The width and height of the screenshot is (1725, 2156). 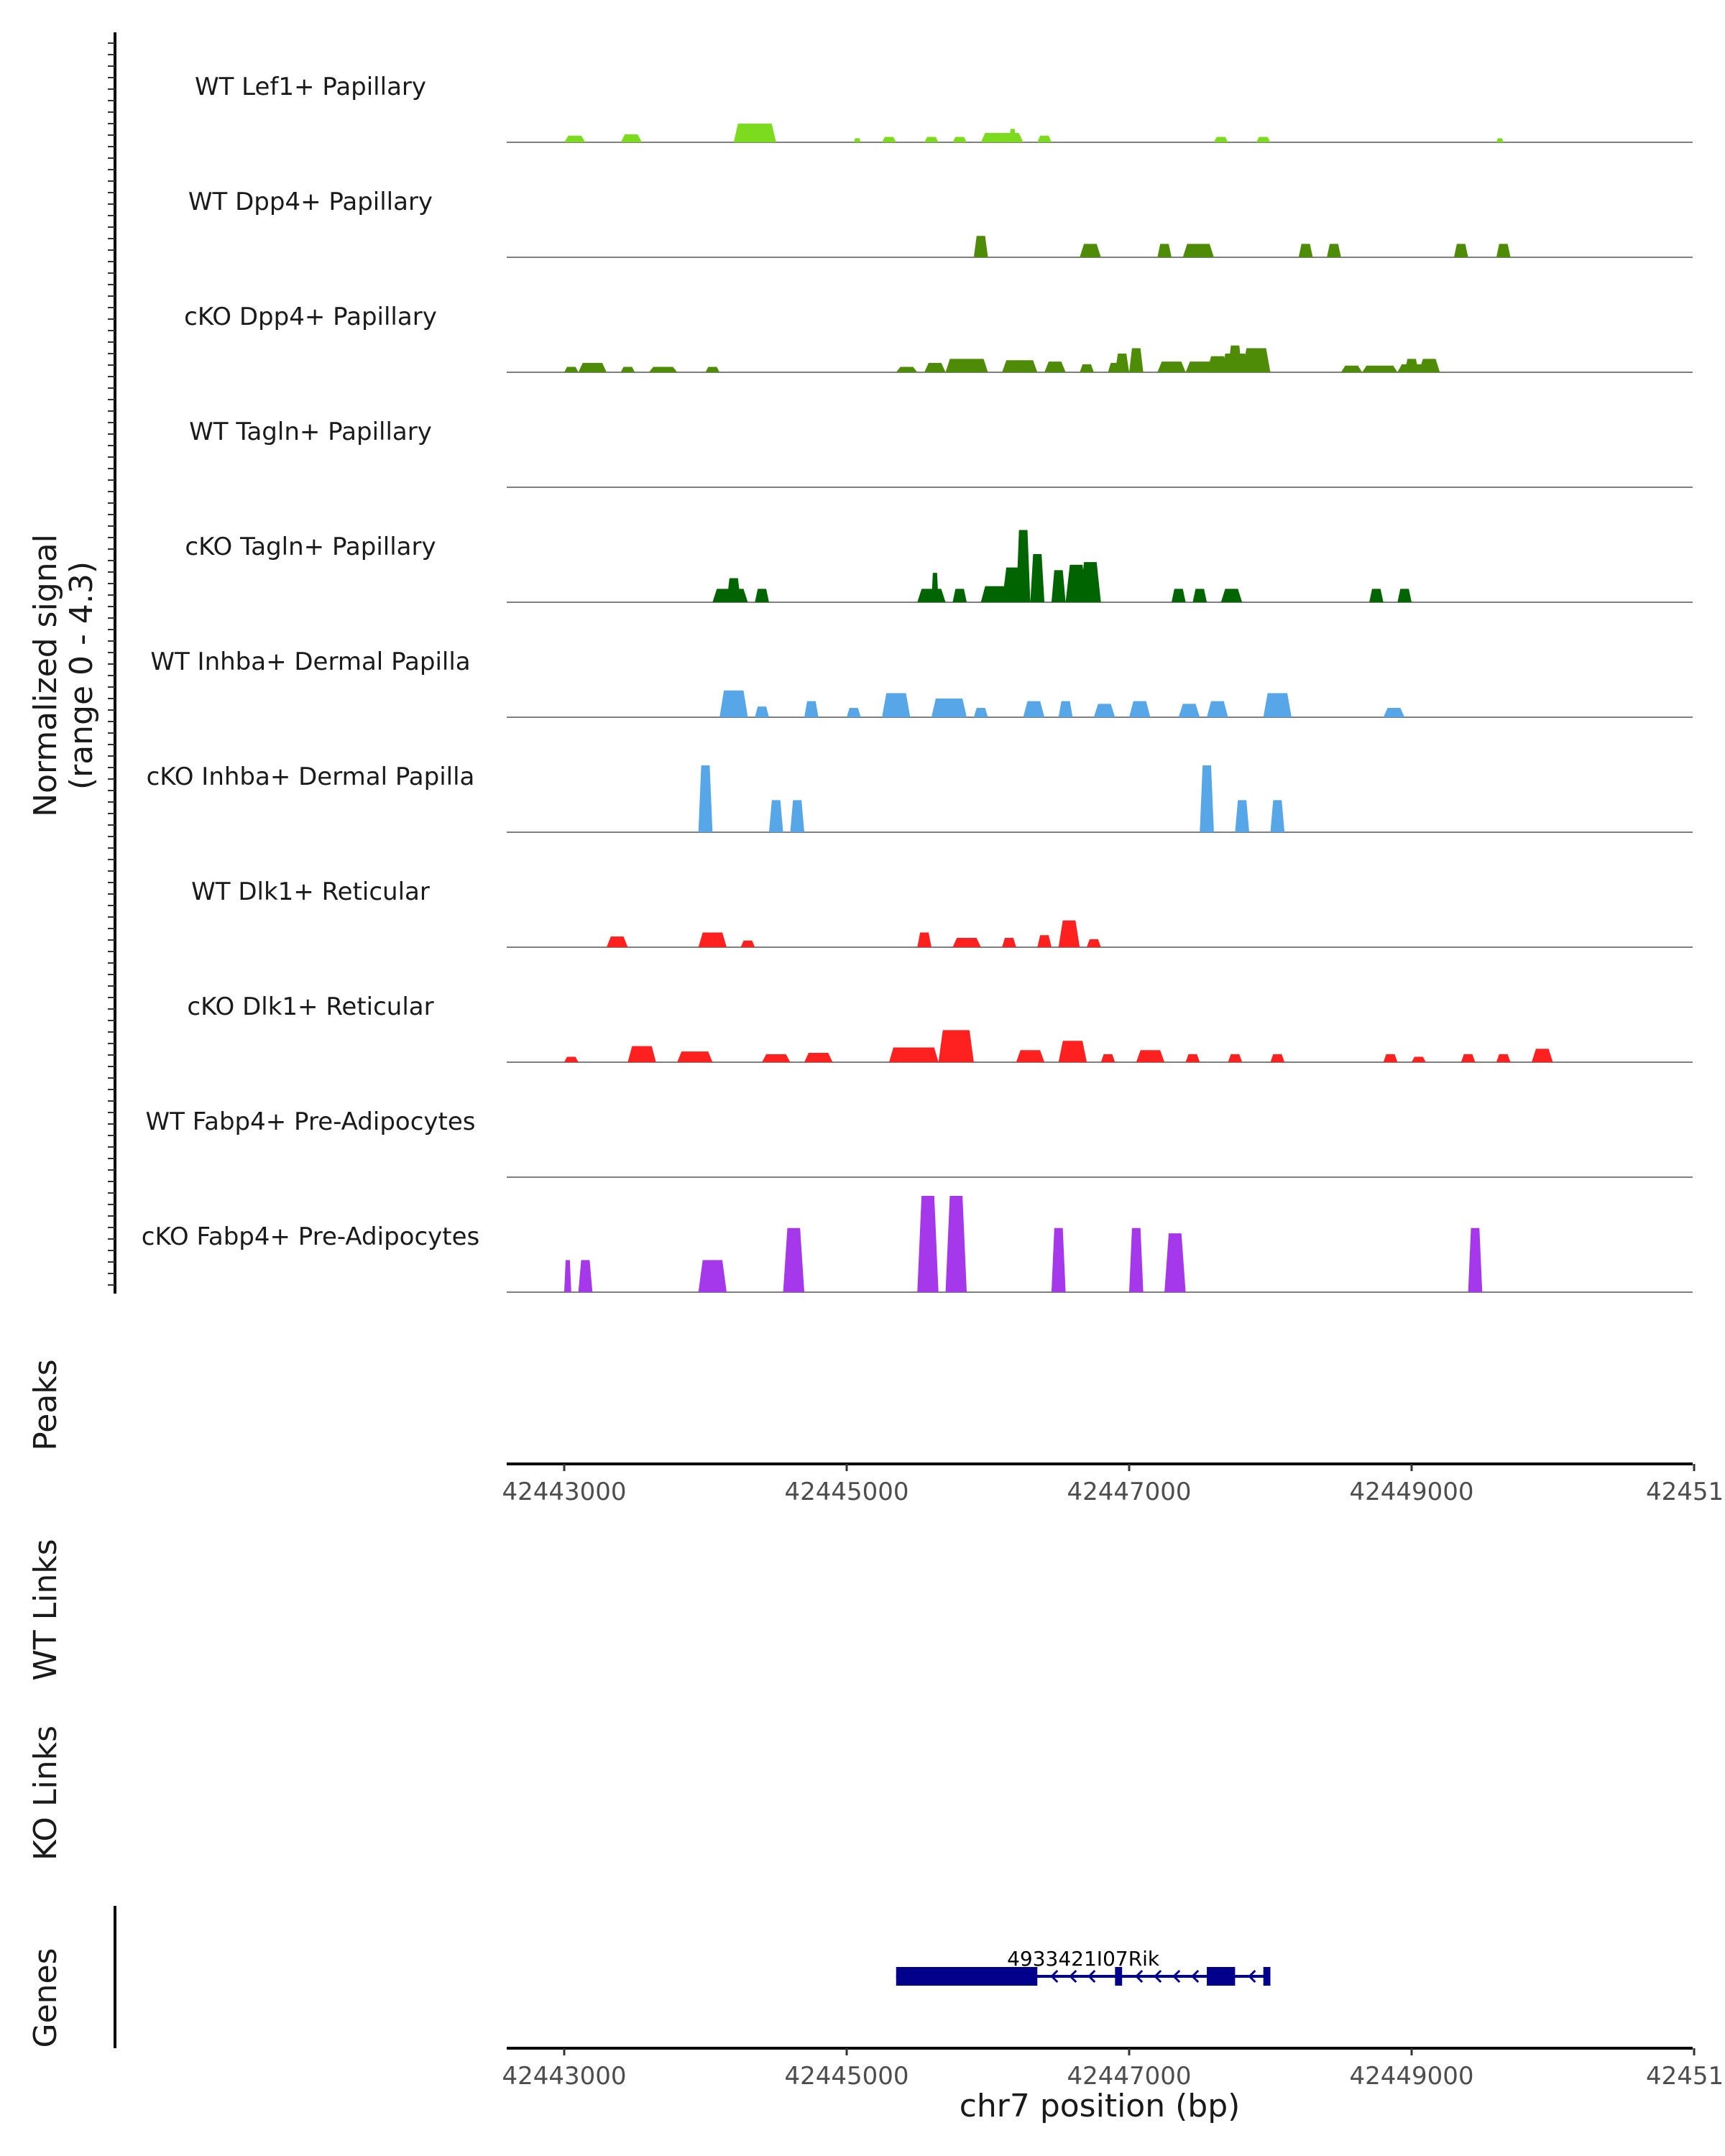 I want to click on x-axis-genes: 42443000 42445000 42447000 42449000 424510, so click(x=1113, y=2069).